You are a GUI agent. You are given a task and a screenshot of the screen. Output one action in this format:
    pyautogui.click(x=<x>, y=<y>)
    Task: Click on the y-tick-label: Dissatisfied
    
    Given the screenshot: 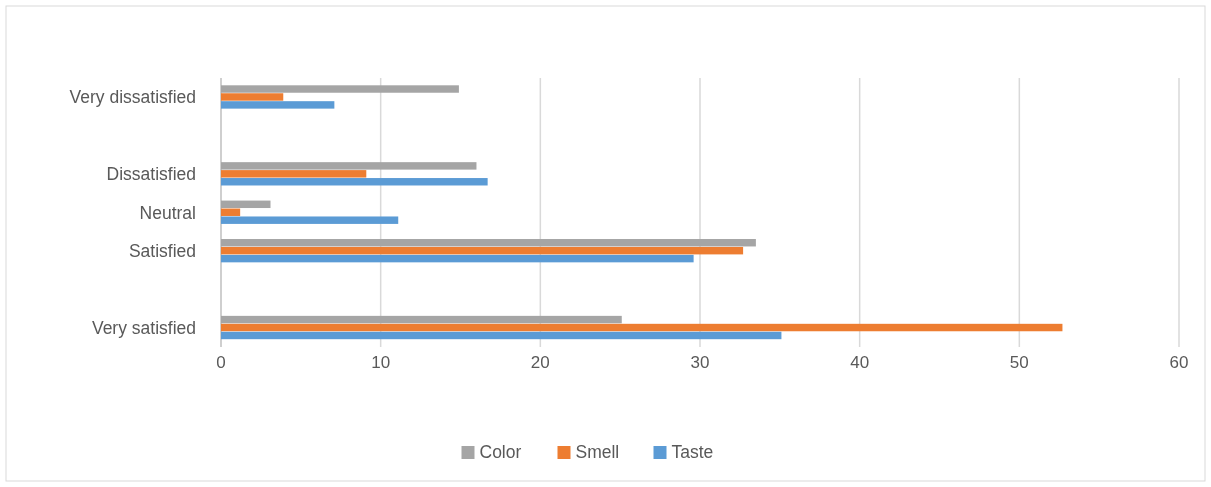 What is the action you would take?
    pyautogui.click(x=151, y=174)
    